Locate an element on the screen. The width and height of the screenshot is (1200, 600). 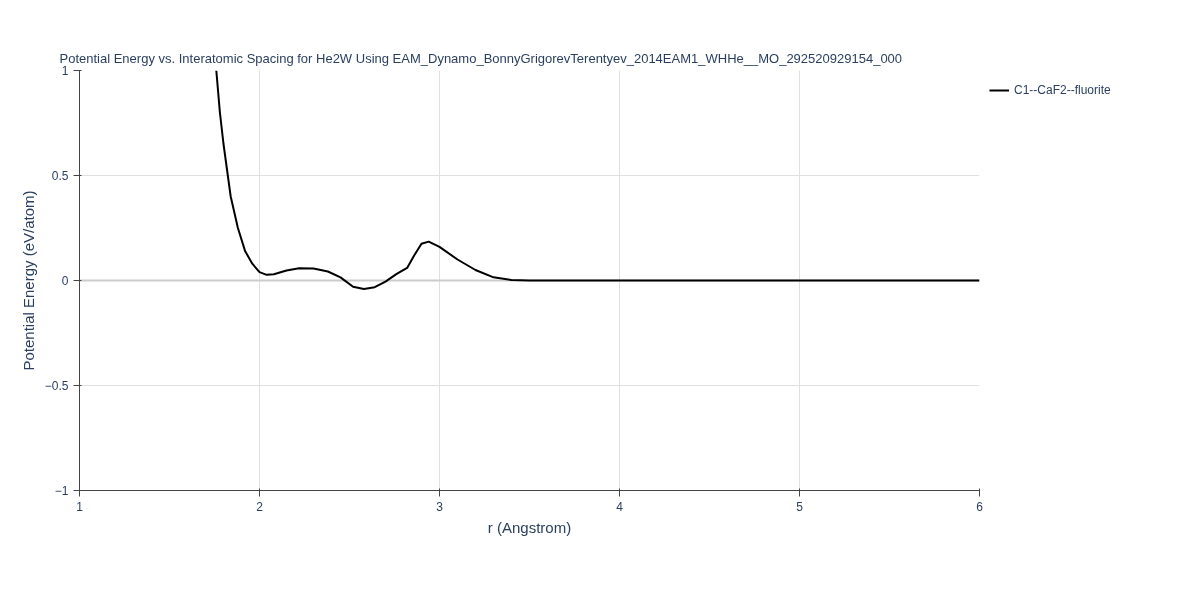
x-tick-label: 5 is located at coordinates (800, 506).